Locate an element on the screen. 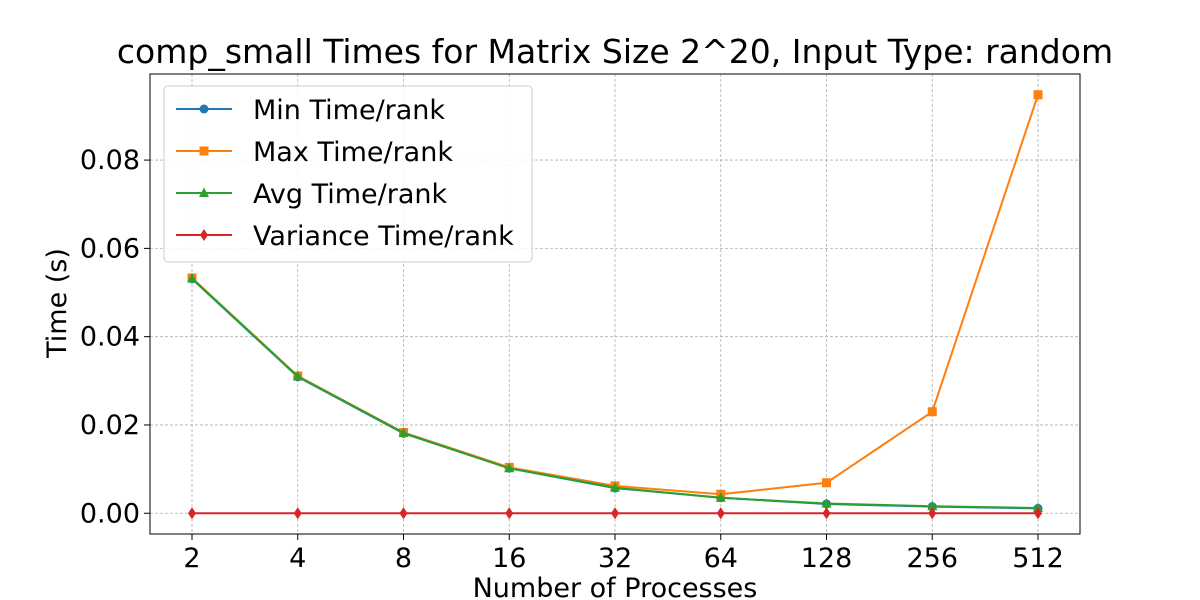 Image resolution: width=1200 pixels, height=600 pixels. legend-marker-variance-time-rank is located at coordinates (204, 235).